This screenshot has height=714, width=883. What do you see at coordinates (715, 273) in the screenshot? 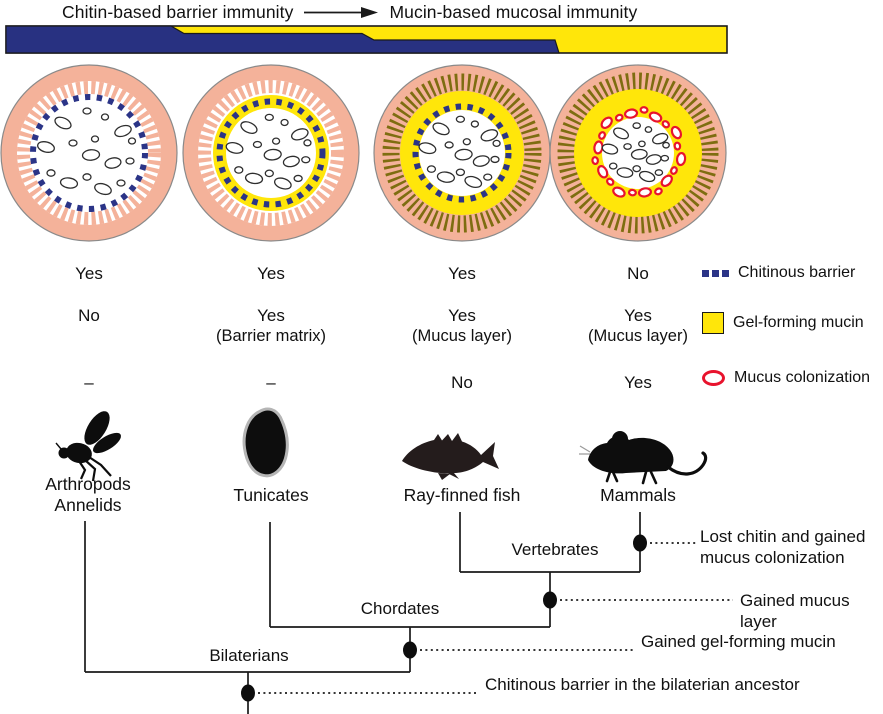
I see `chitinous-barrier-icon` at bounding box center [715, 273].